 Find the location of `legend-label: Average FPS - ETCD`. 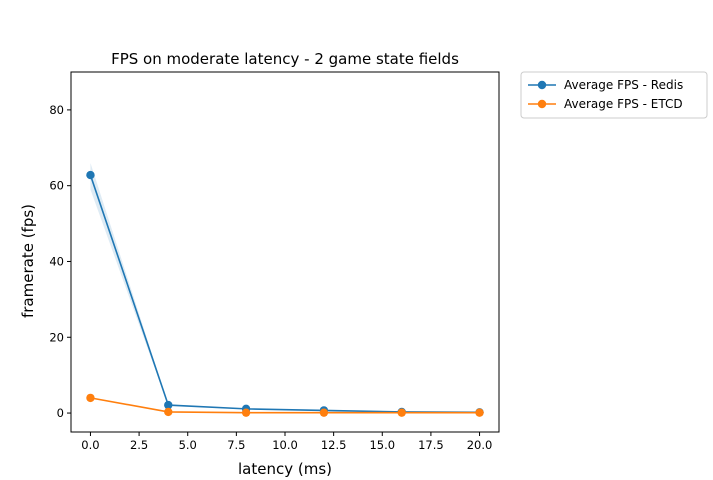

legend-label: Average FPS - ETCD is located at coordinates (623, 104).